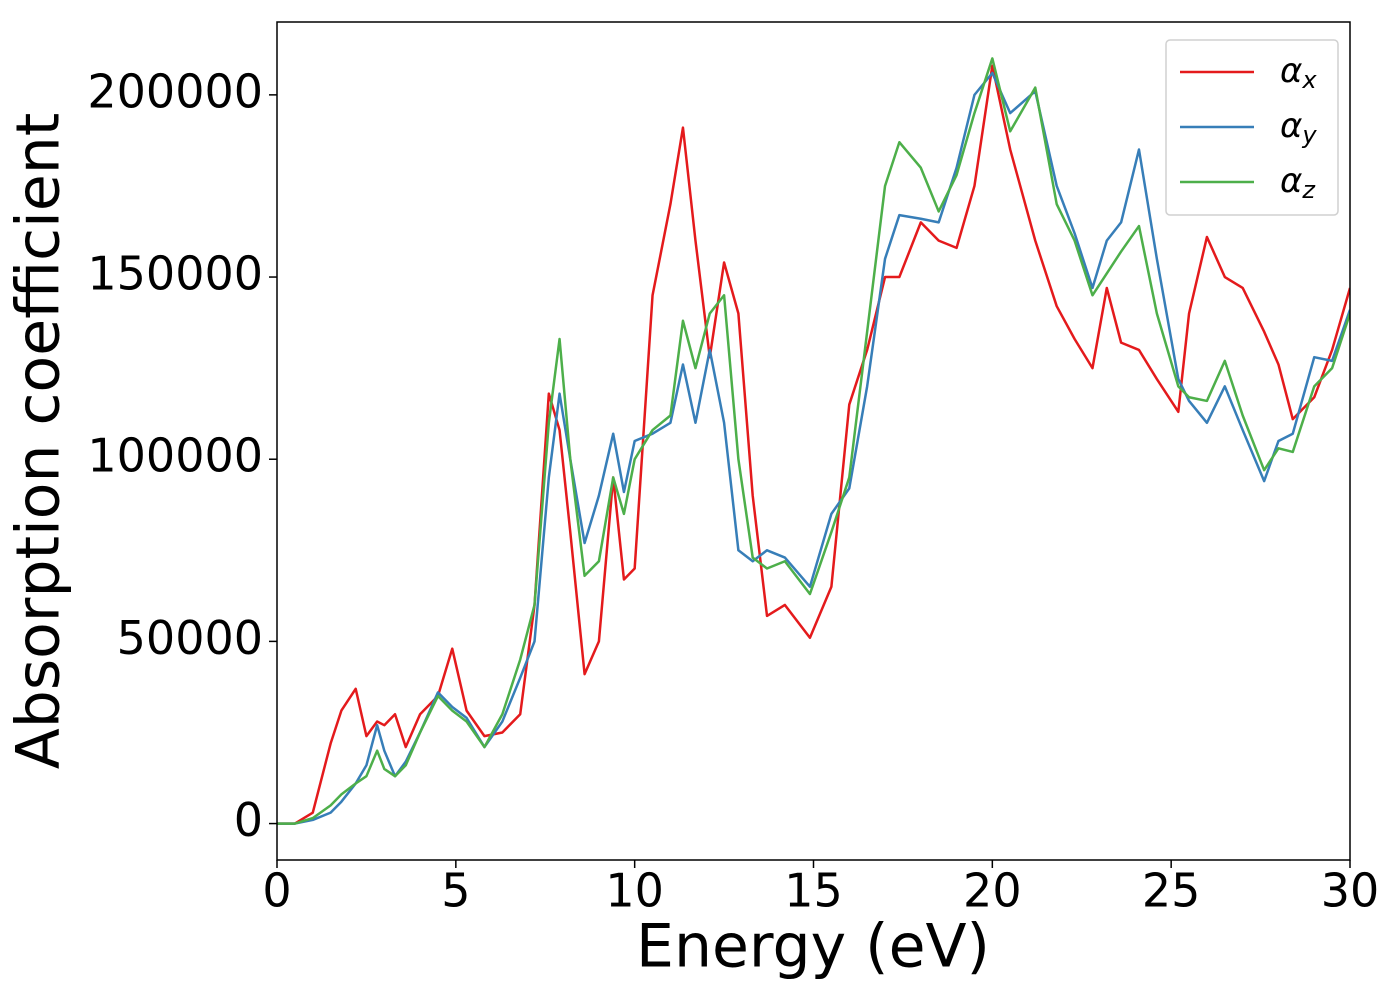 Image resolution: width=1400 pixels, height=1000 pixels. What do you see at coordinates (175, 274) in the screenshot?
I see `y-tick-label: 150000` at bounding box center [175, 274].